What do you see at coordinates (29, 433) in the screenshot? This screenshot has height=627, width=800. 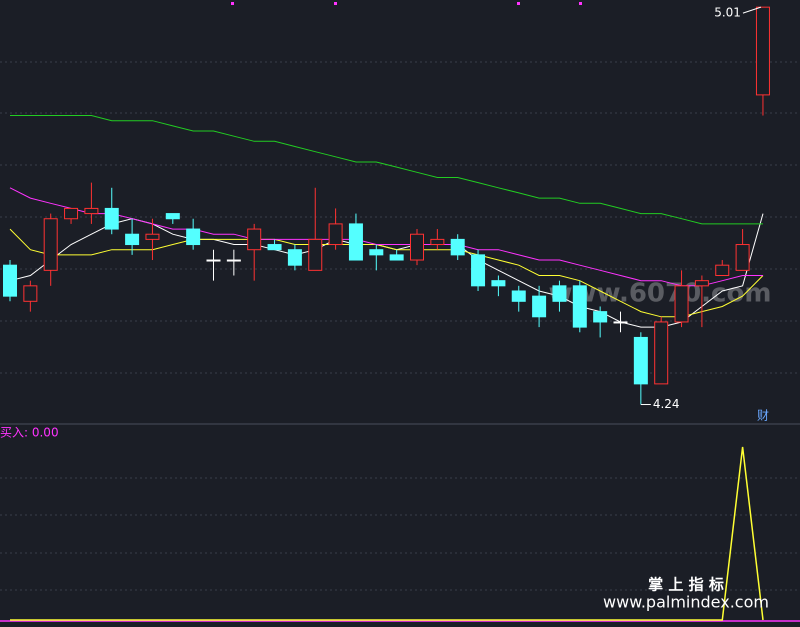 I see `indicator-title: 买入: 0.00` at bounding box center [29, 433].